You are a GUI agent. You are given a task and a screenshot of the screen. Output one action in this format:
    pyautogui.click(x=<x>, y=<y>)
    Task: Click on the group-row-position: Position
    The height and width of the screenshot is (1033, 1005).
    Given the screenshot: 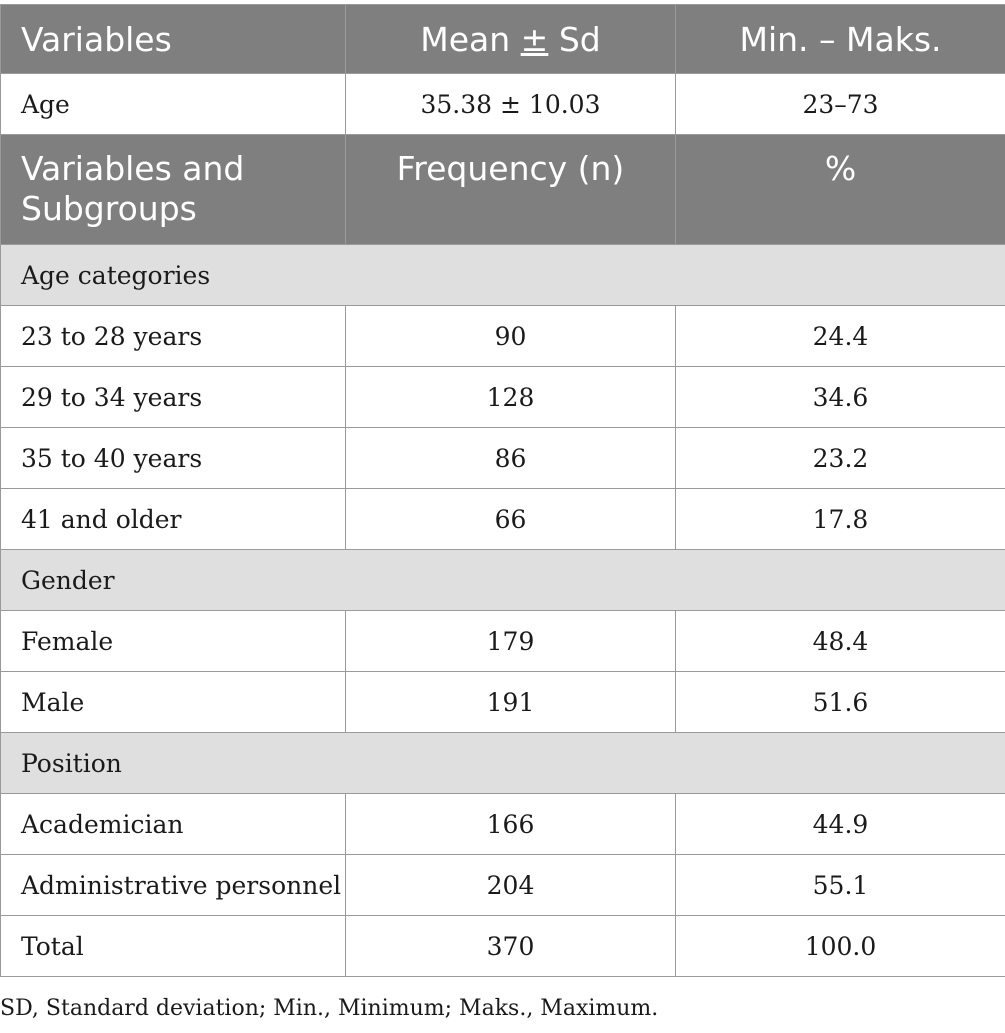 What is the action you would take?
    pyautogui.click(x=502, y=763)
    